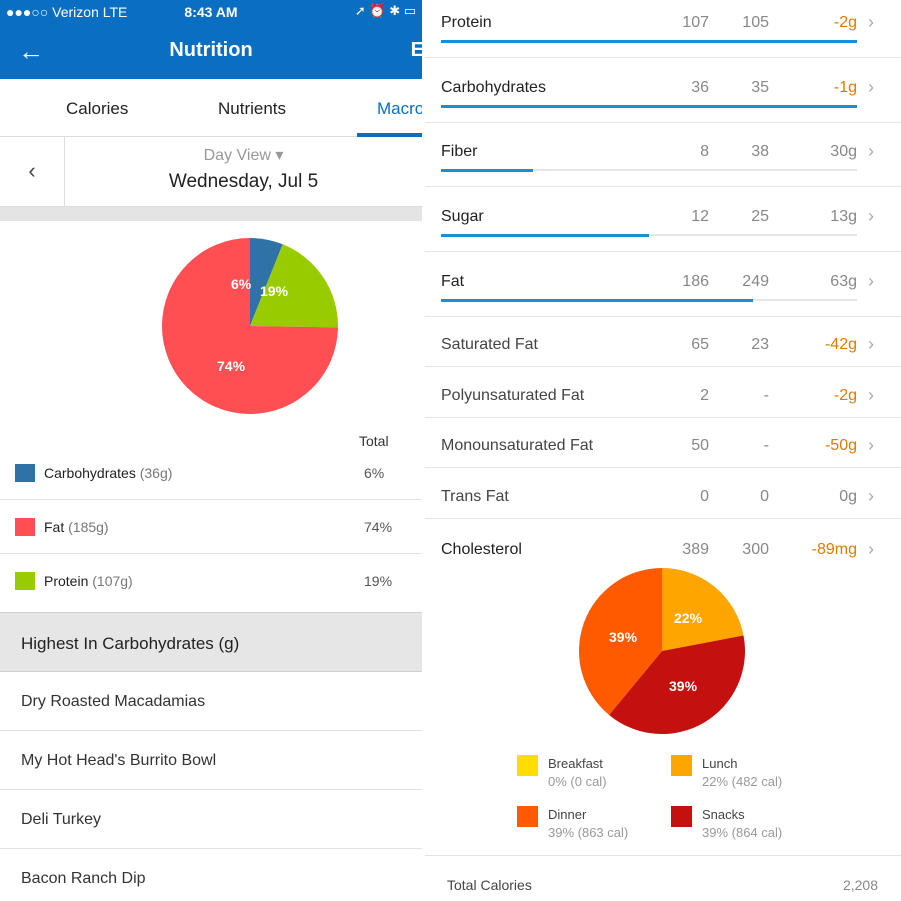  Describe the element at coordinates (760, 151) in the screenshot. I see `nutrient-goal: 38` at that location.